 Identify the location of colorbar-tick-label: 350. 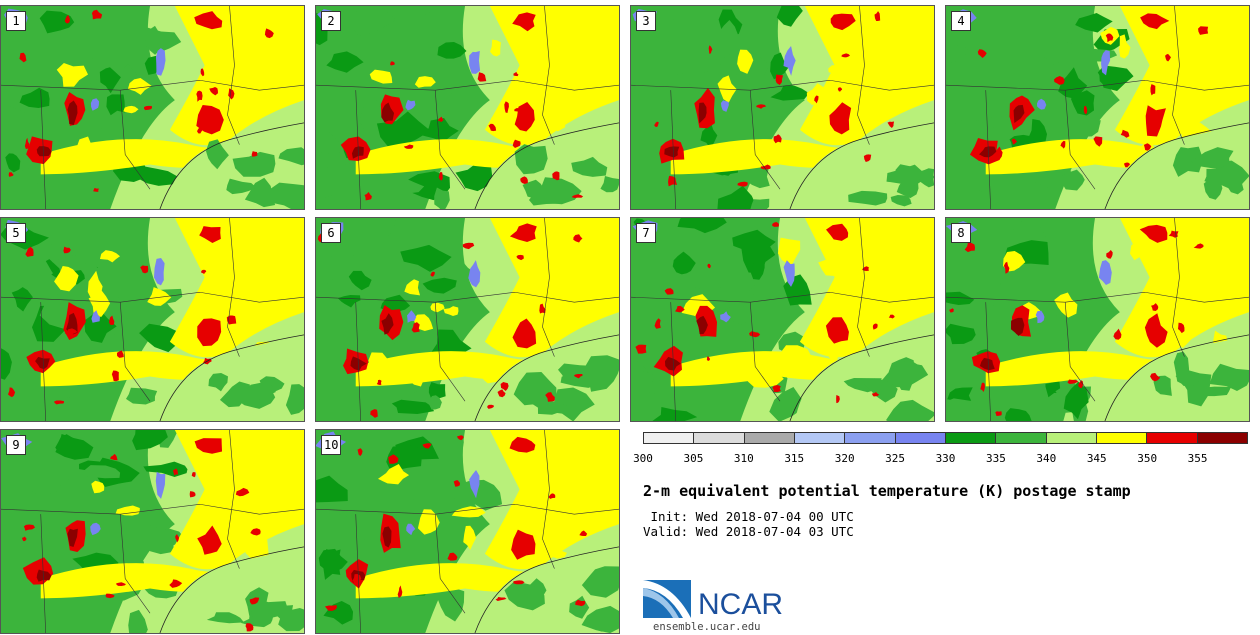
(1147, 458).